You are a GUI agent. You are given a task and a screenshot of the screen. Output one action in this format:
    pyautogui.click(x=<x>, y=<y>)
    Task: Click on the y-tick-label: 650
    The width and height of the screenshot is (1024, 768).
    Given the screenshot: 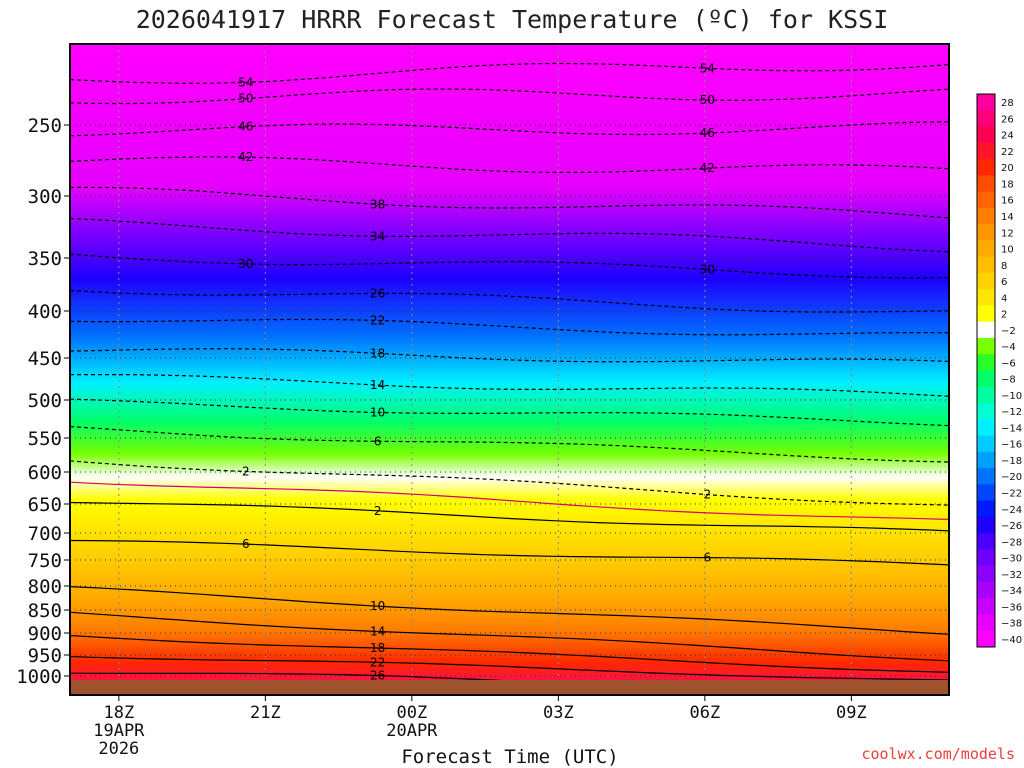 What is the action you would take?
    pyautogui.click(x=45, y=505)
    